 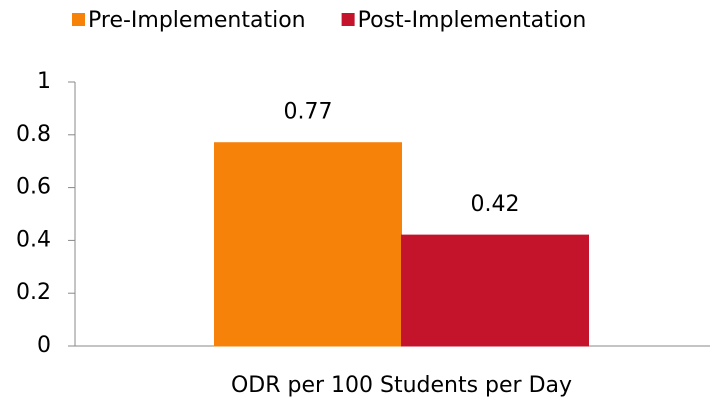 I want to click on data-label: 0.42, so click(x=495, y=204).